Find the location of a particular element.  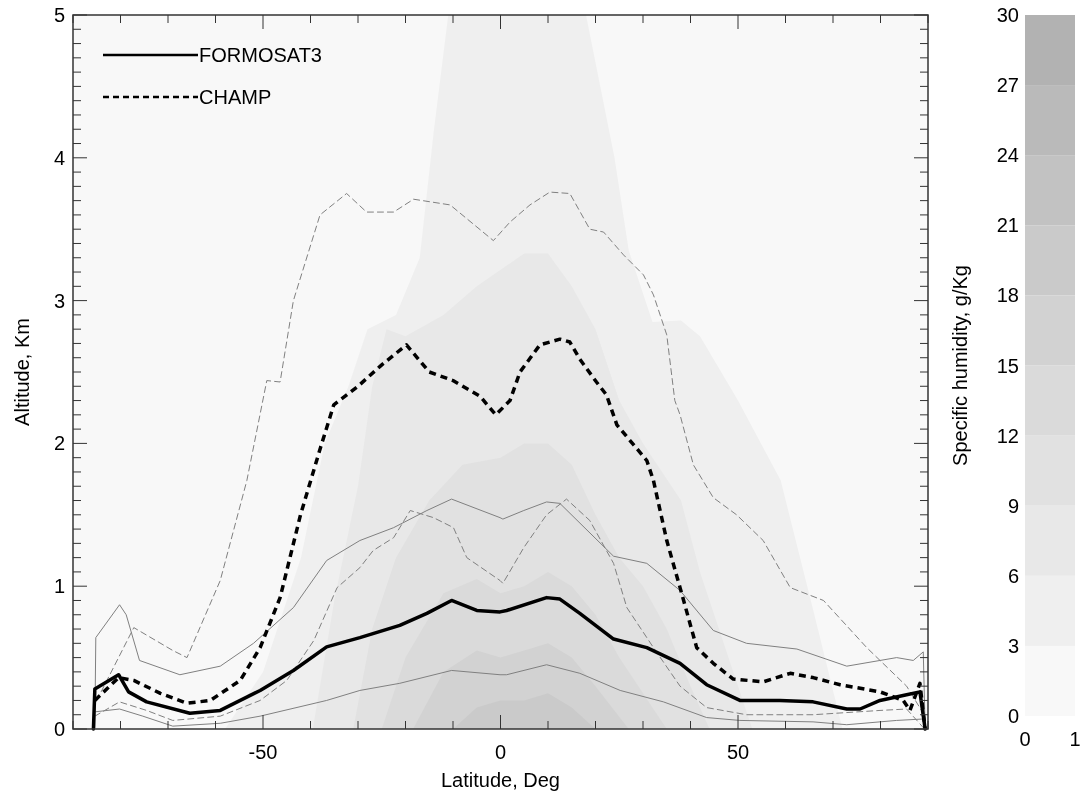

color-bar-label: 6 is located at coordinates (1013, 575).